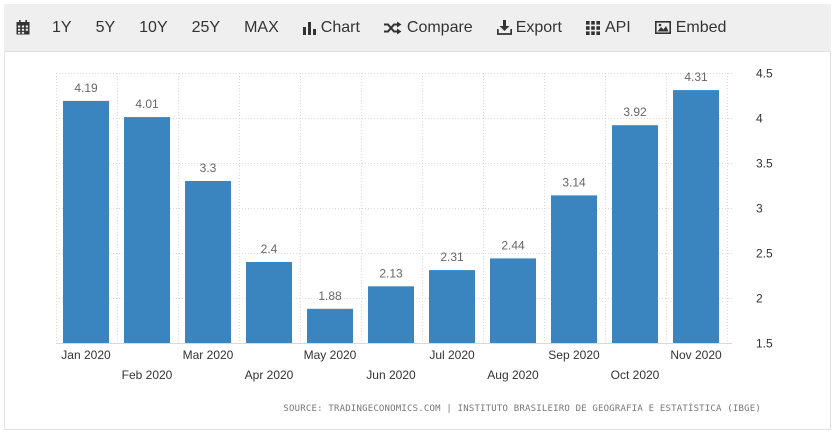 This screenshot has height=434, width=835. Describe the element at coordinates (764, 164) in the screenshot. I see `y-tick-label: 3.5` at that location.